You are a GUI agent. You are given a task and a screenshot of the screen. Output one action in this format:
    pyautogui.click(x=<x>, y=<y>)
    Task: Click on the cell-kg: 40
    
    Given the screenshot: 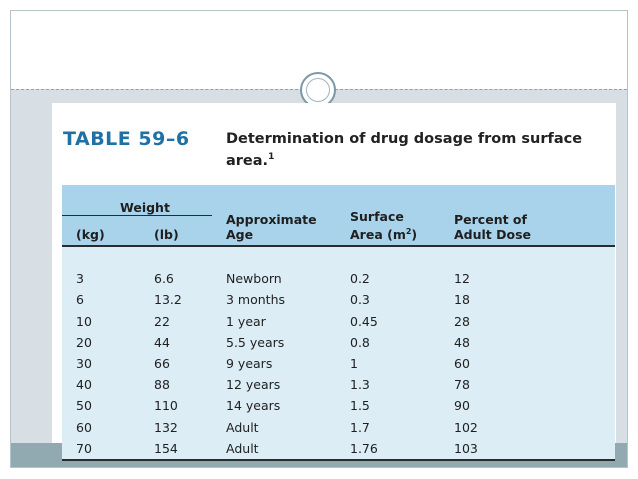 What is the action you would take?
    pyautogui.click(x=101, y=385)
    